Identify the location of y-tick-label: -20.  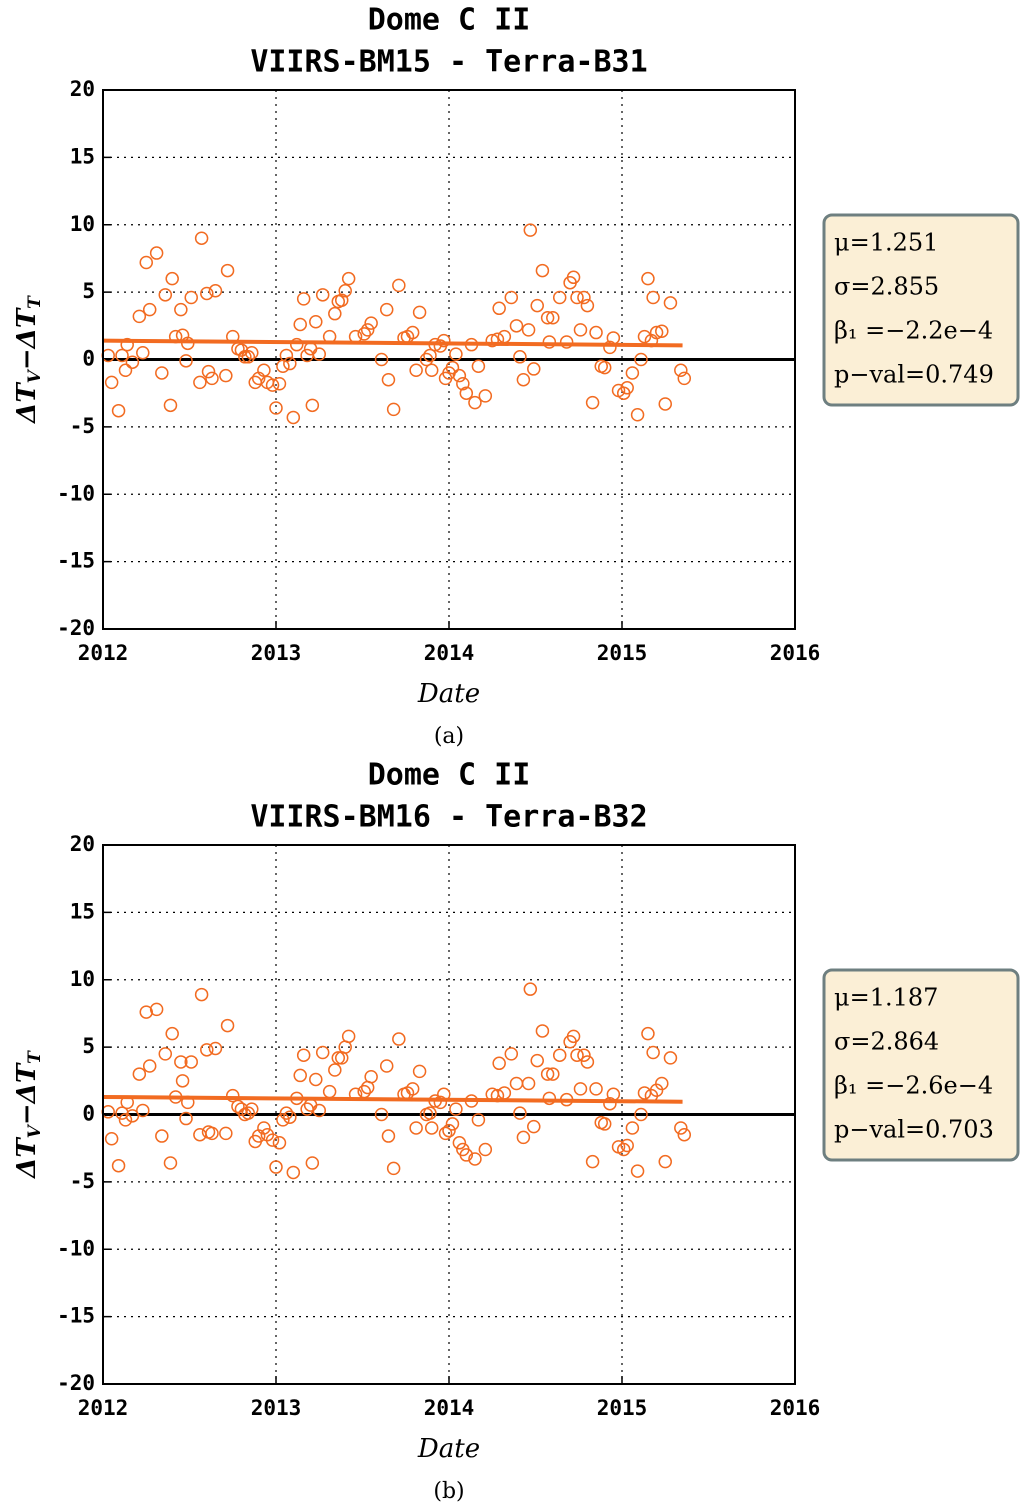
(76, 1383).